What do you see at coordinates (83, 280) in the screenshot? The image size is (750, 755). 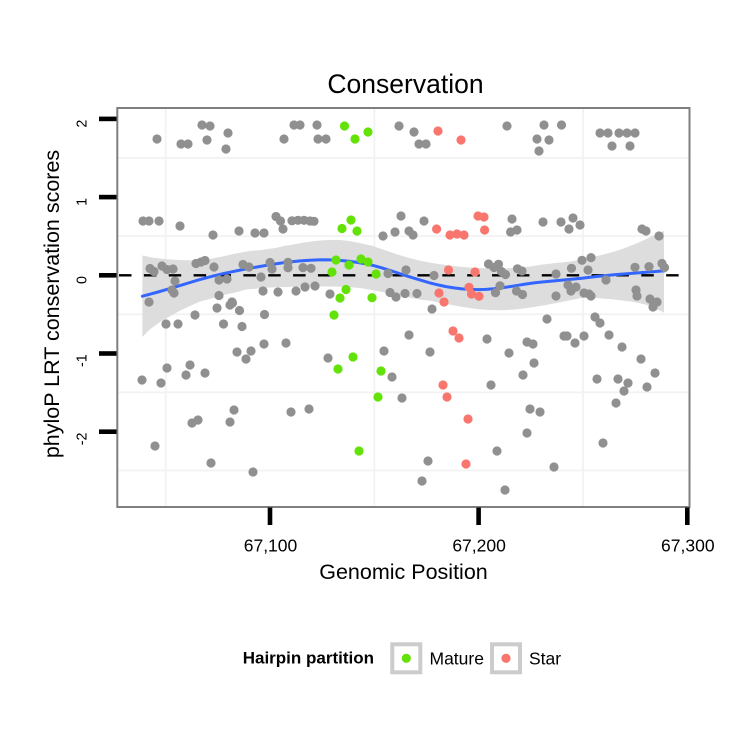 I see `svg-text: 0` at bounding box center [83, 280].